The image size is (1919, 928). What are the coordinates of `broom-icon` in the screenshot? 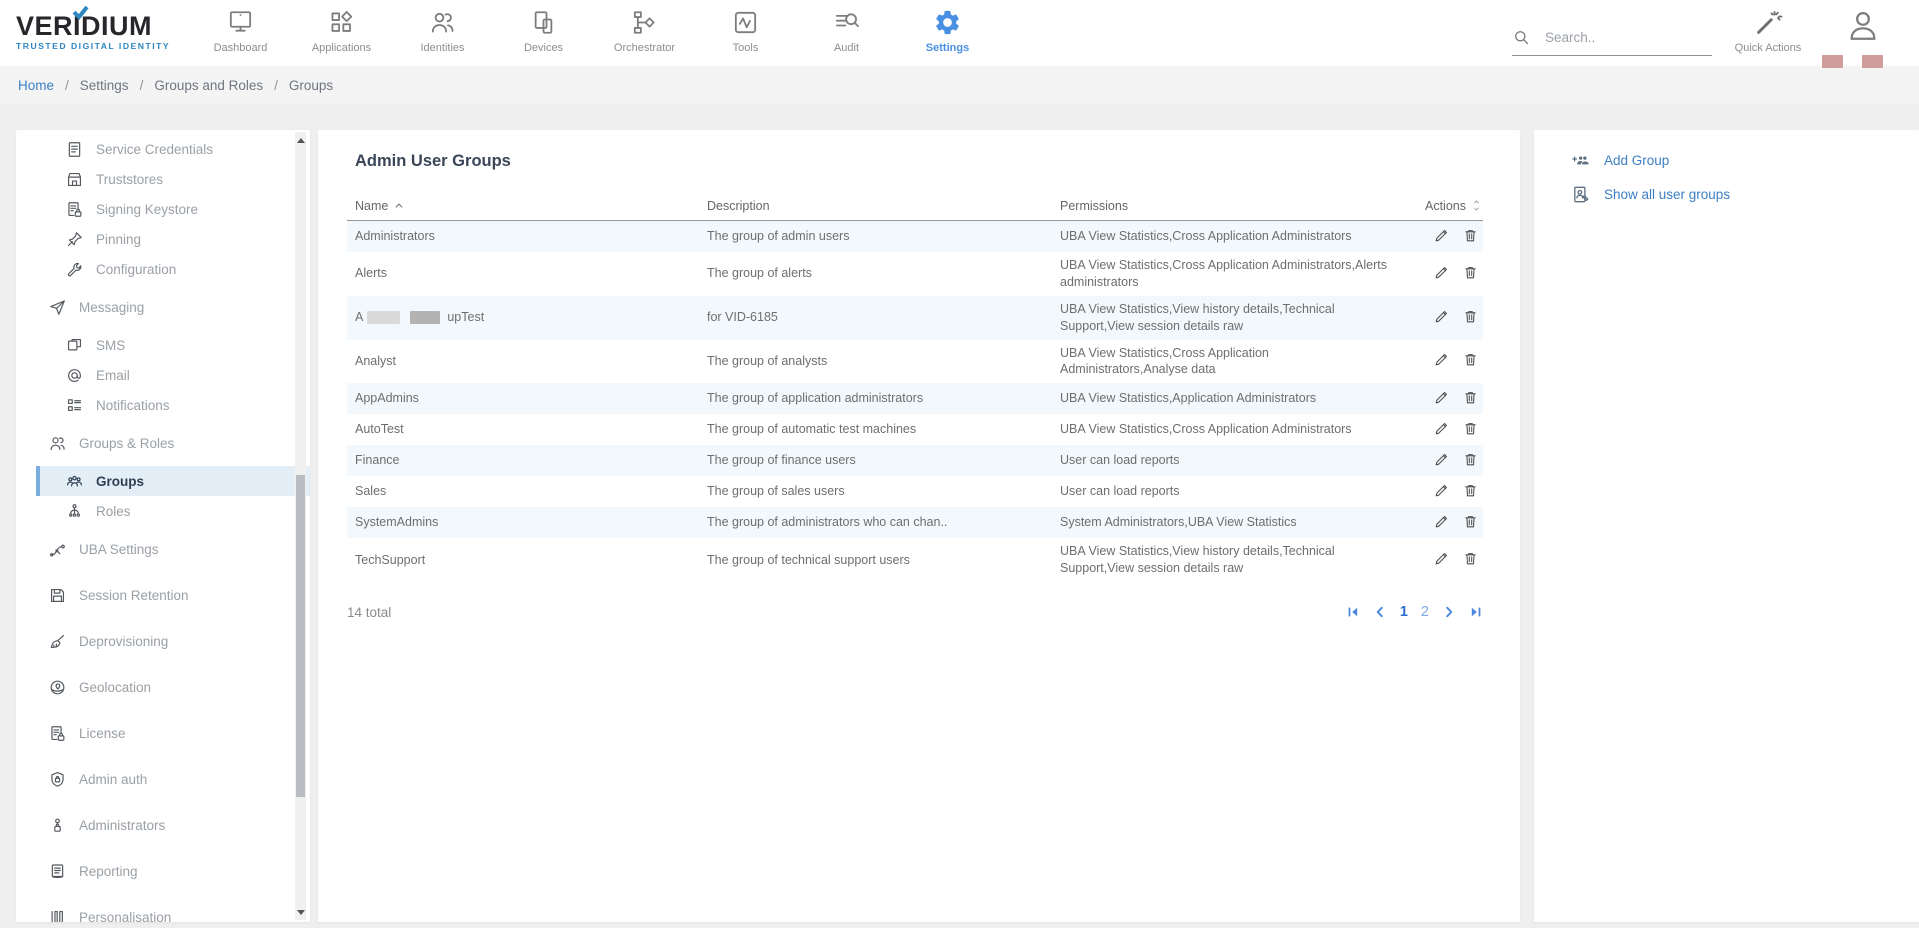 It's located at (57, 641).